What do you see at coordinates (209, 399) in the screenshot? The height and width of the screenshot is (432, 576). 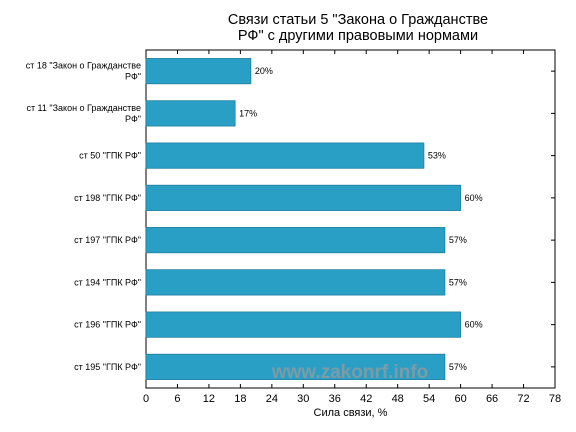 I see `x-tick-label: 12` at bounding box center [209, 399].